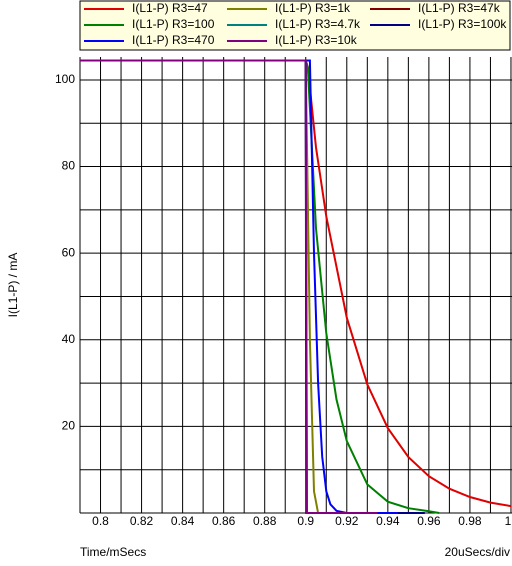 Image resolution: width=512 pixels, height=566 pixels. I want to click on y-tick-label: 40, so click(69, 339).